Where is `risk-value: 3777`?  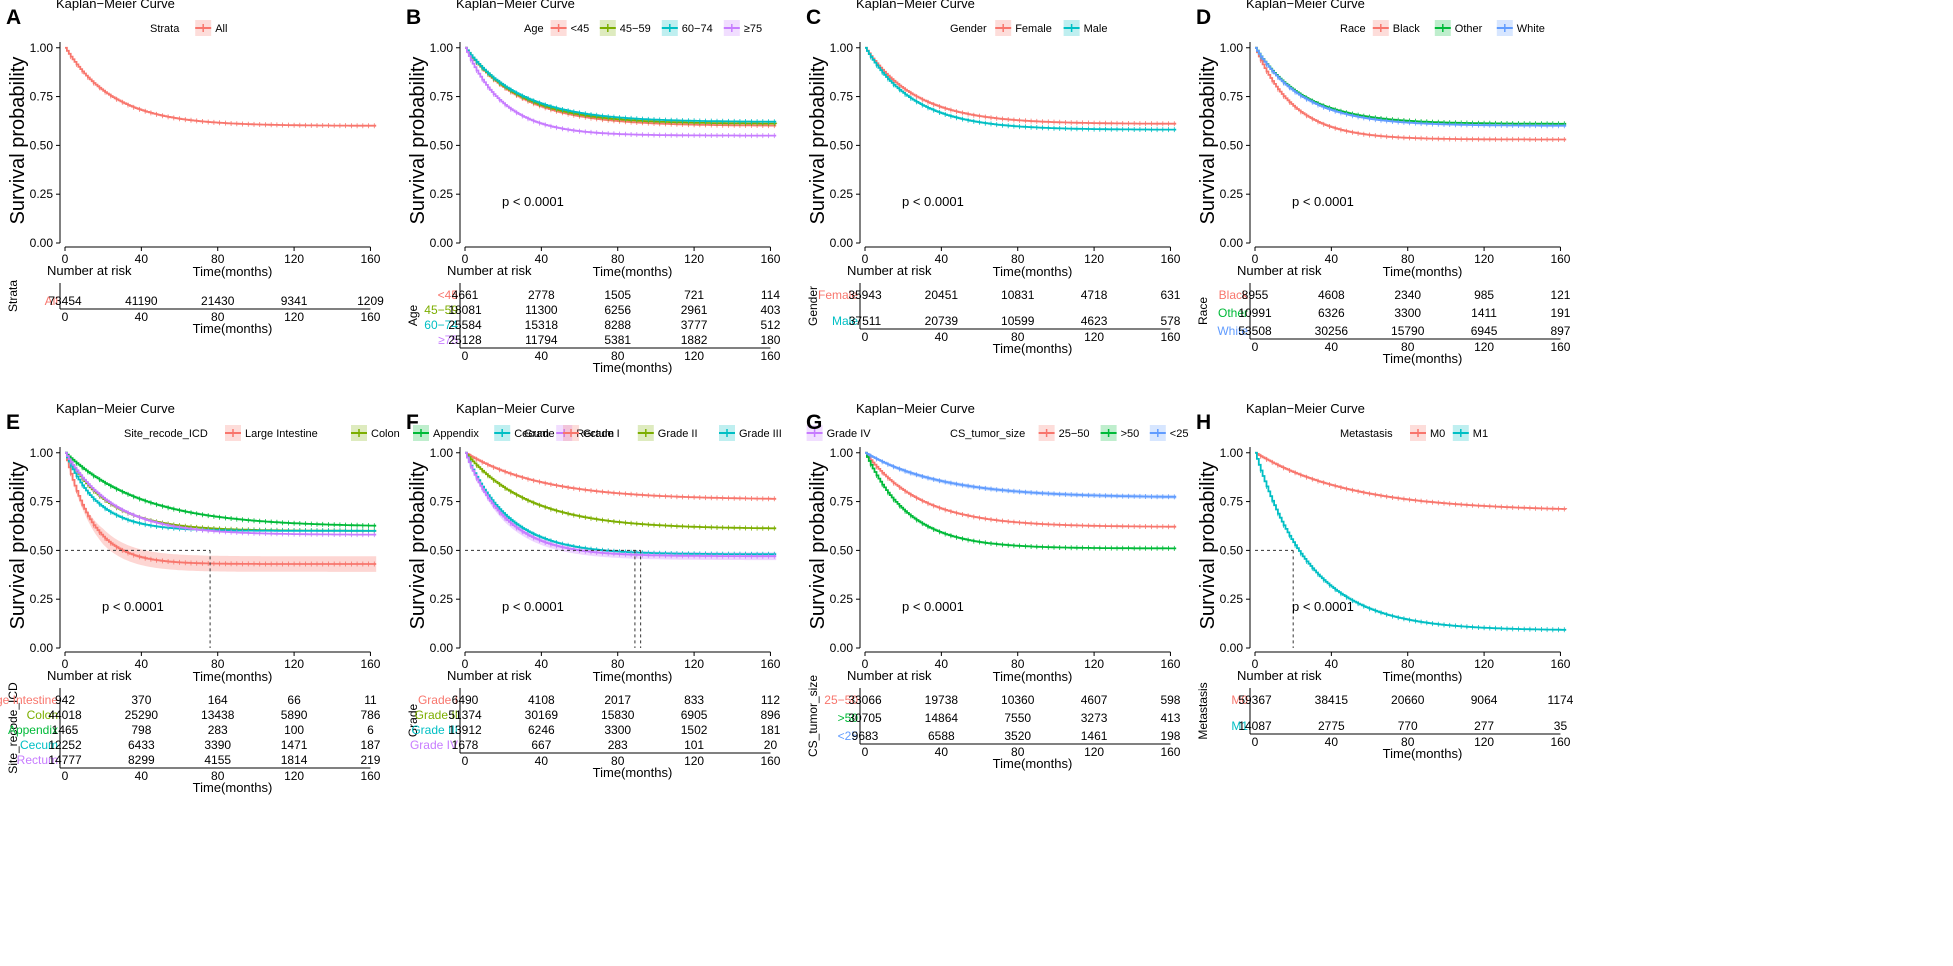
risk-value: 3777 is located at coordinates (694, 325).